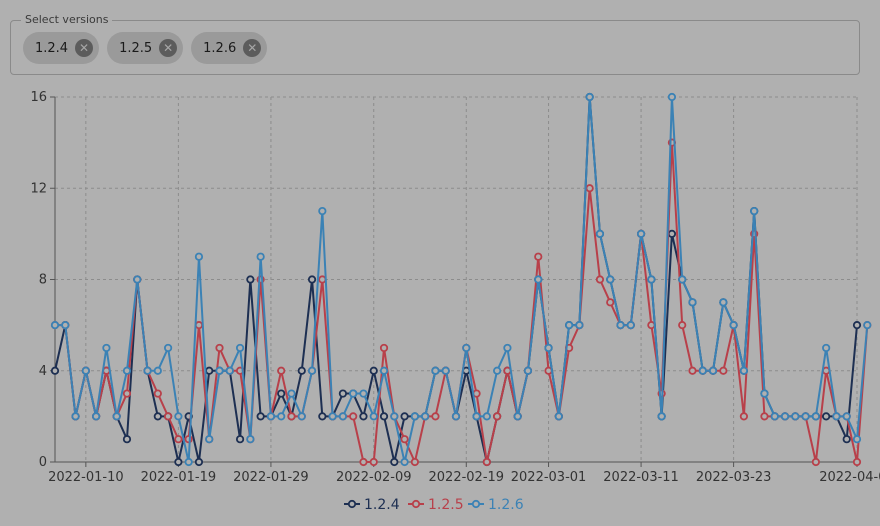  Describe the element at coordinates (271, 477) in the screenshot. I see `x-tick-label: 2022-01-29` at that location.